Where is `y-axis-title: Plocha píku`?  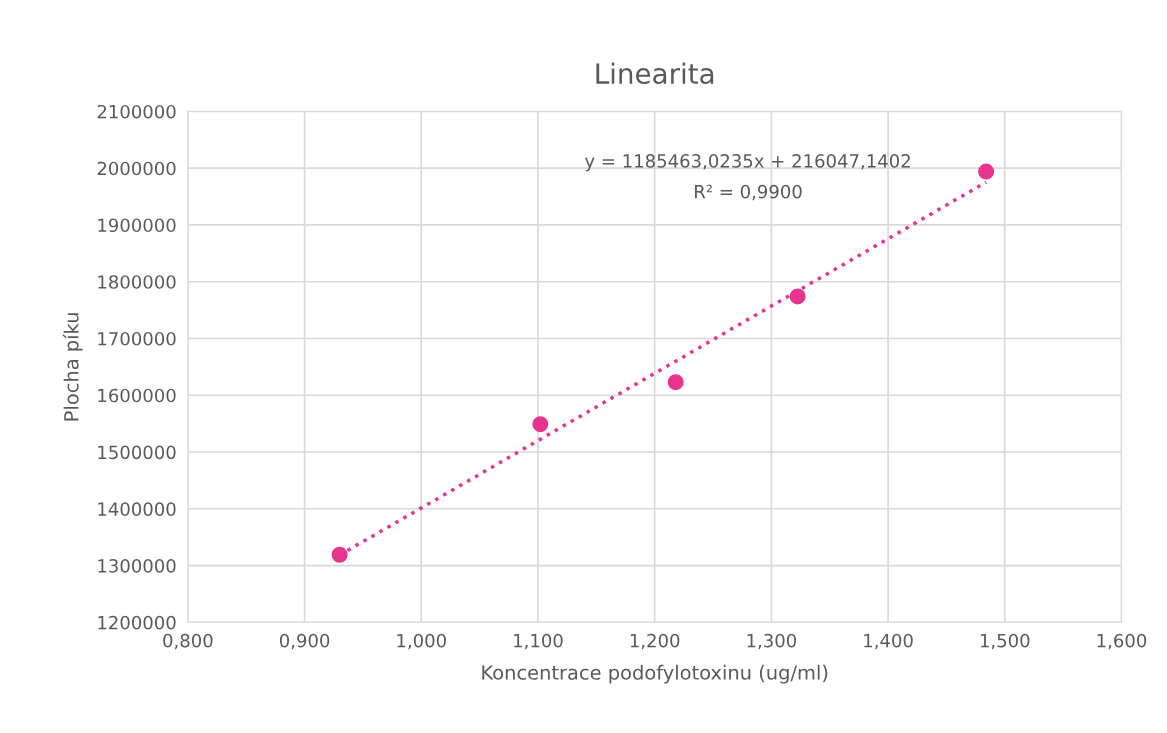 y-axis-title: Plocha píku is located at coordinates (72, 367).